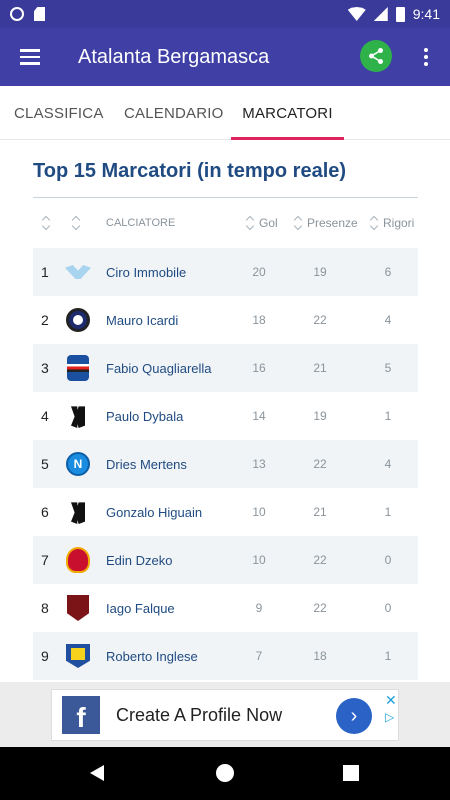  Describe the element at coordinates (356, 14) in the screenshot. I see `wifi-icon` at that location.